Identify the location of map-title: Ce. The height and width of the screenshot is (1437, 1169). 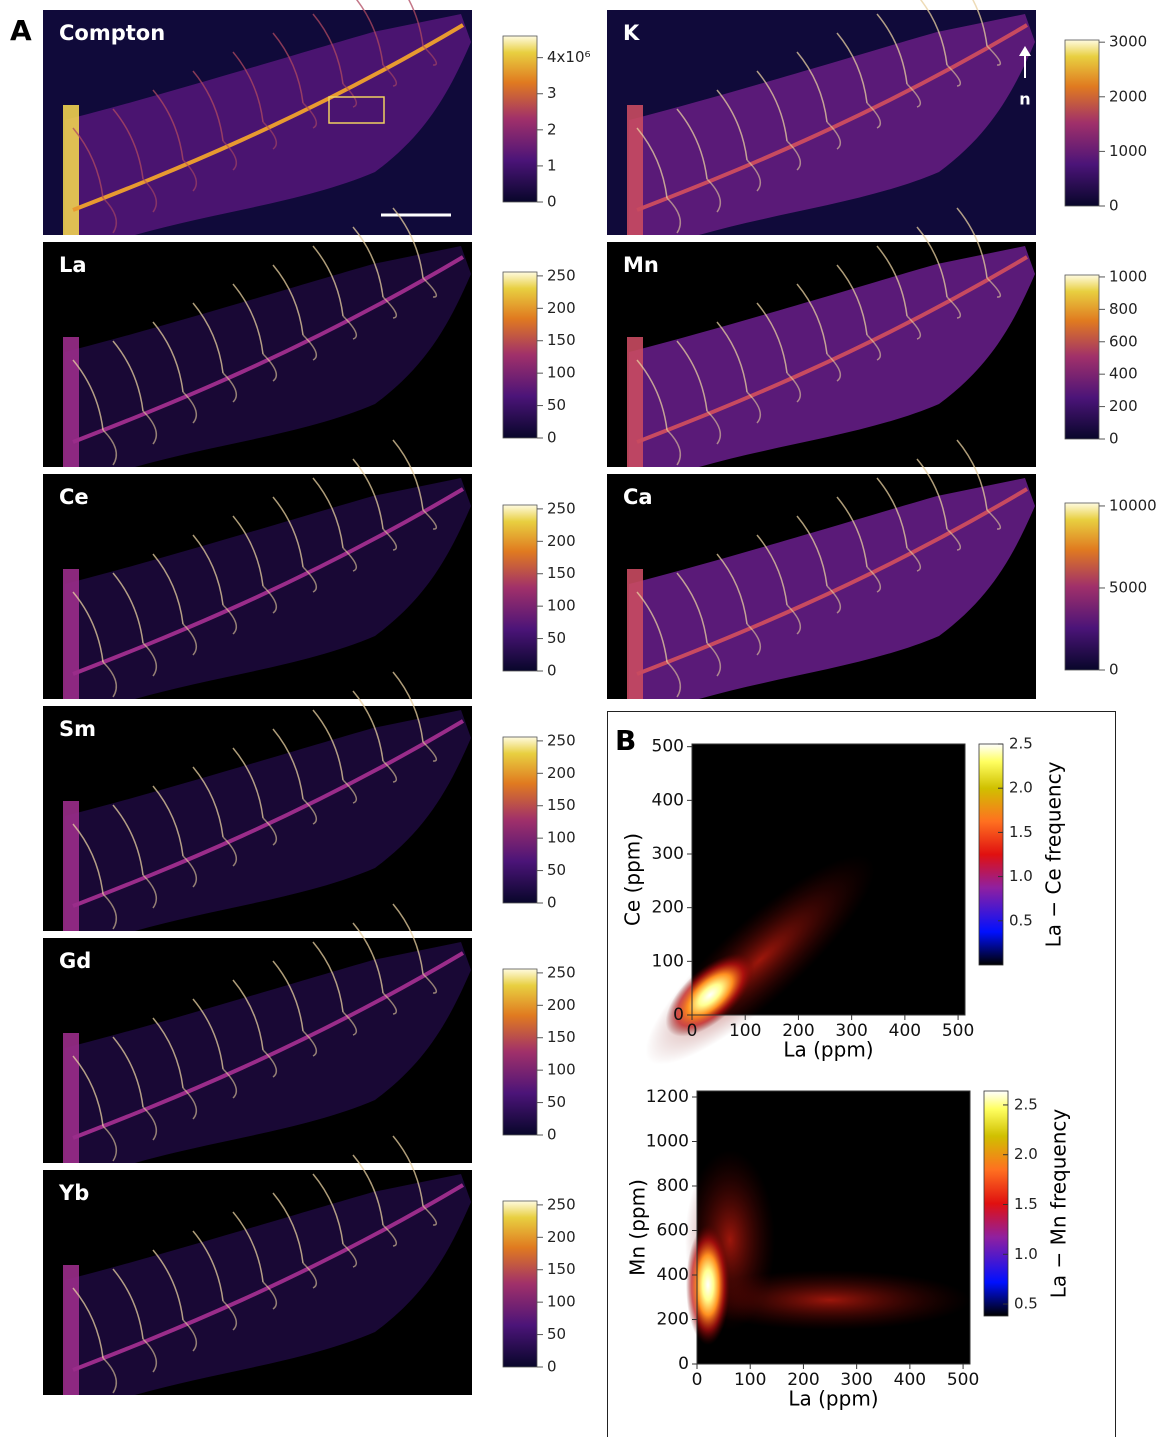
(74, 497).